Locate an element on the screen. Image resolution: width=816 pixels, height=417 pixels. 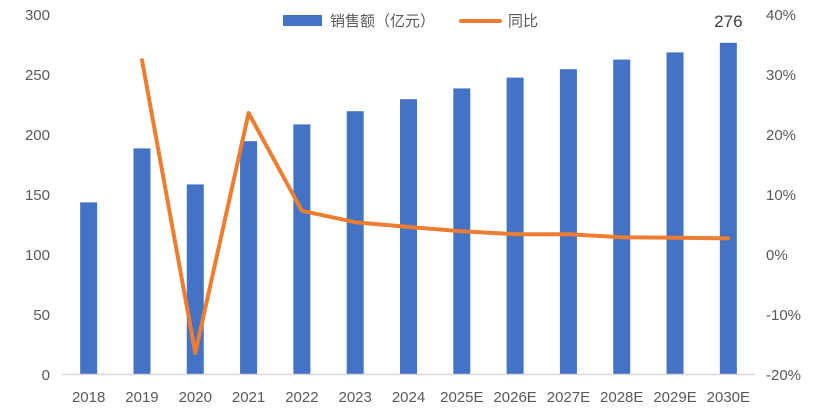
right-axis-ticks: -20% -10% 0% 10% 20% 30% 40% is located at coordinates (783, 195).